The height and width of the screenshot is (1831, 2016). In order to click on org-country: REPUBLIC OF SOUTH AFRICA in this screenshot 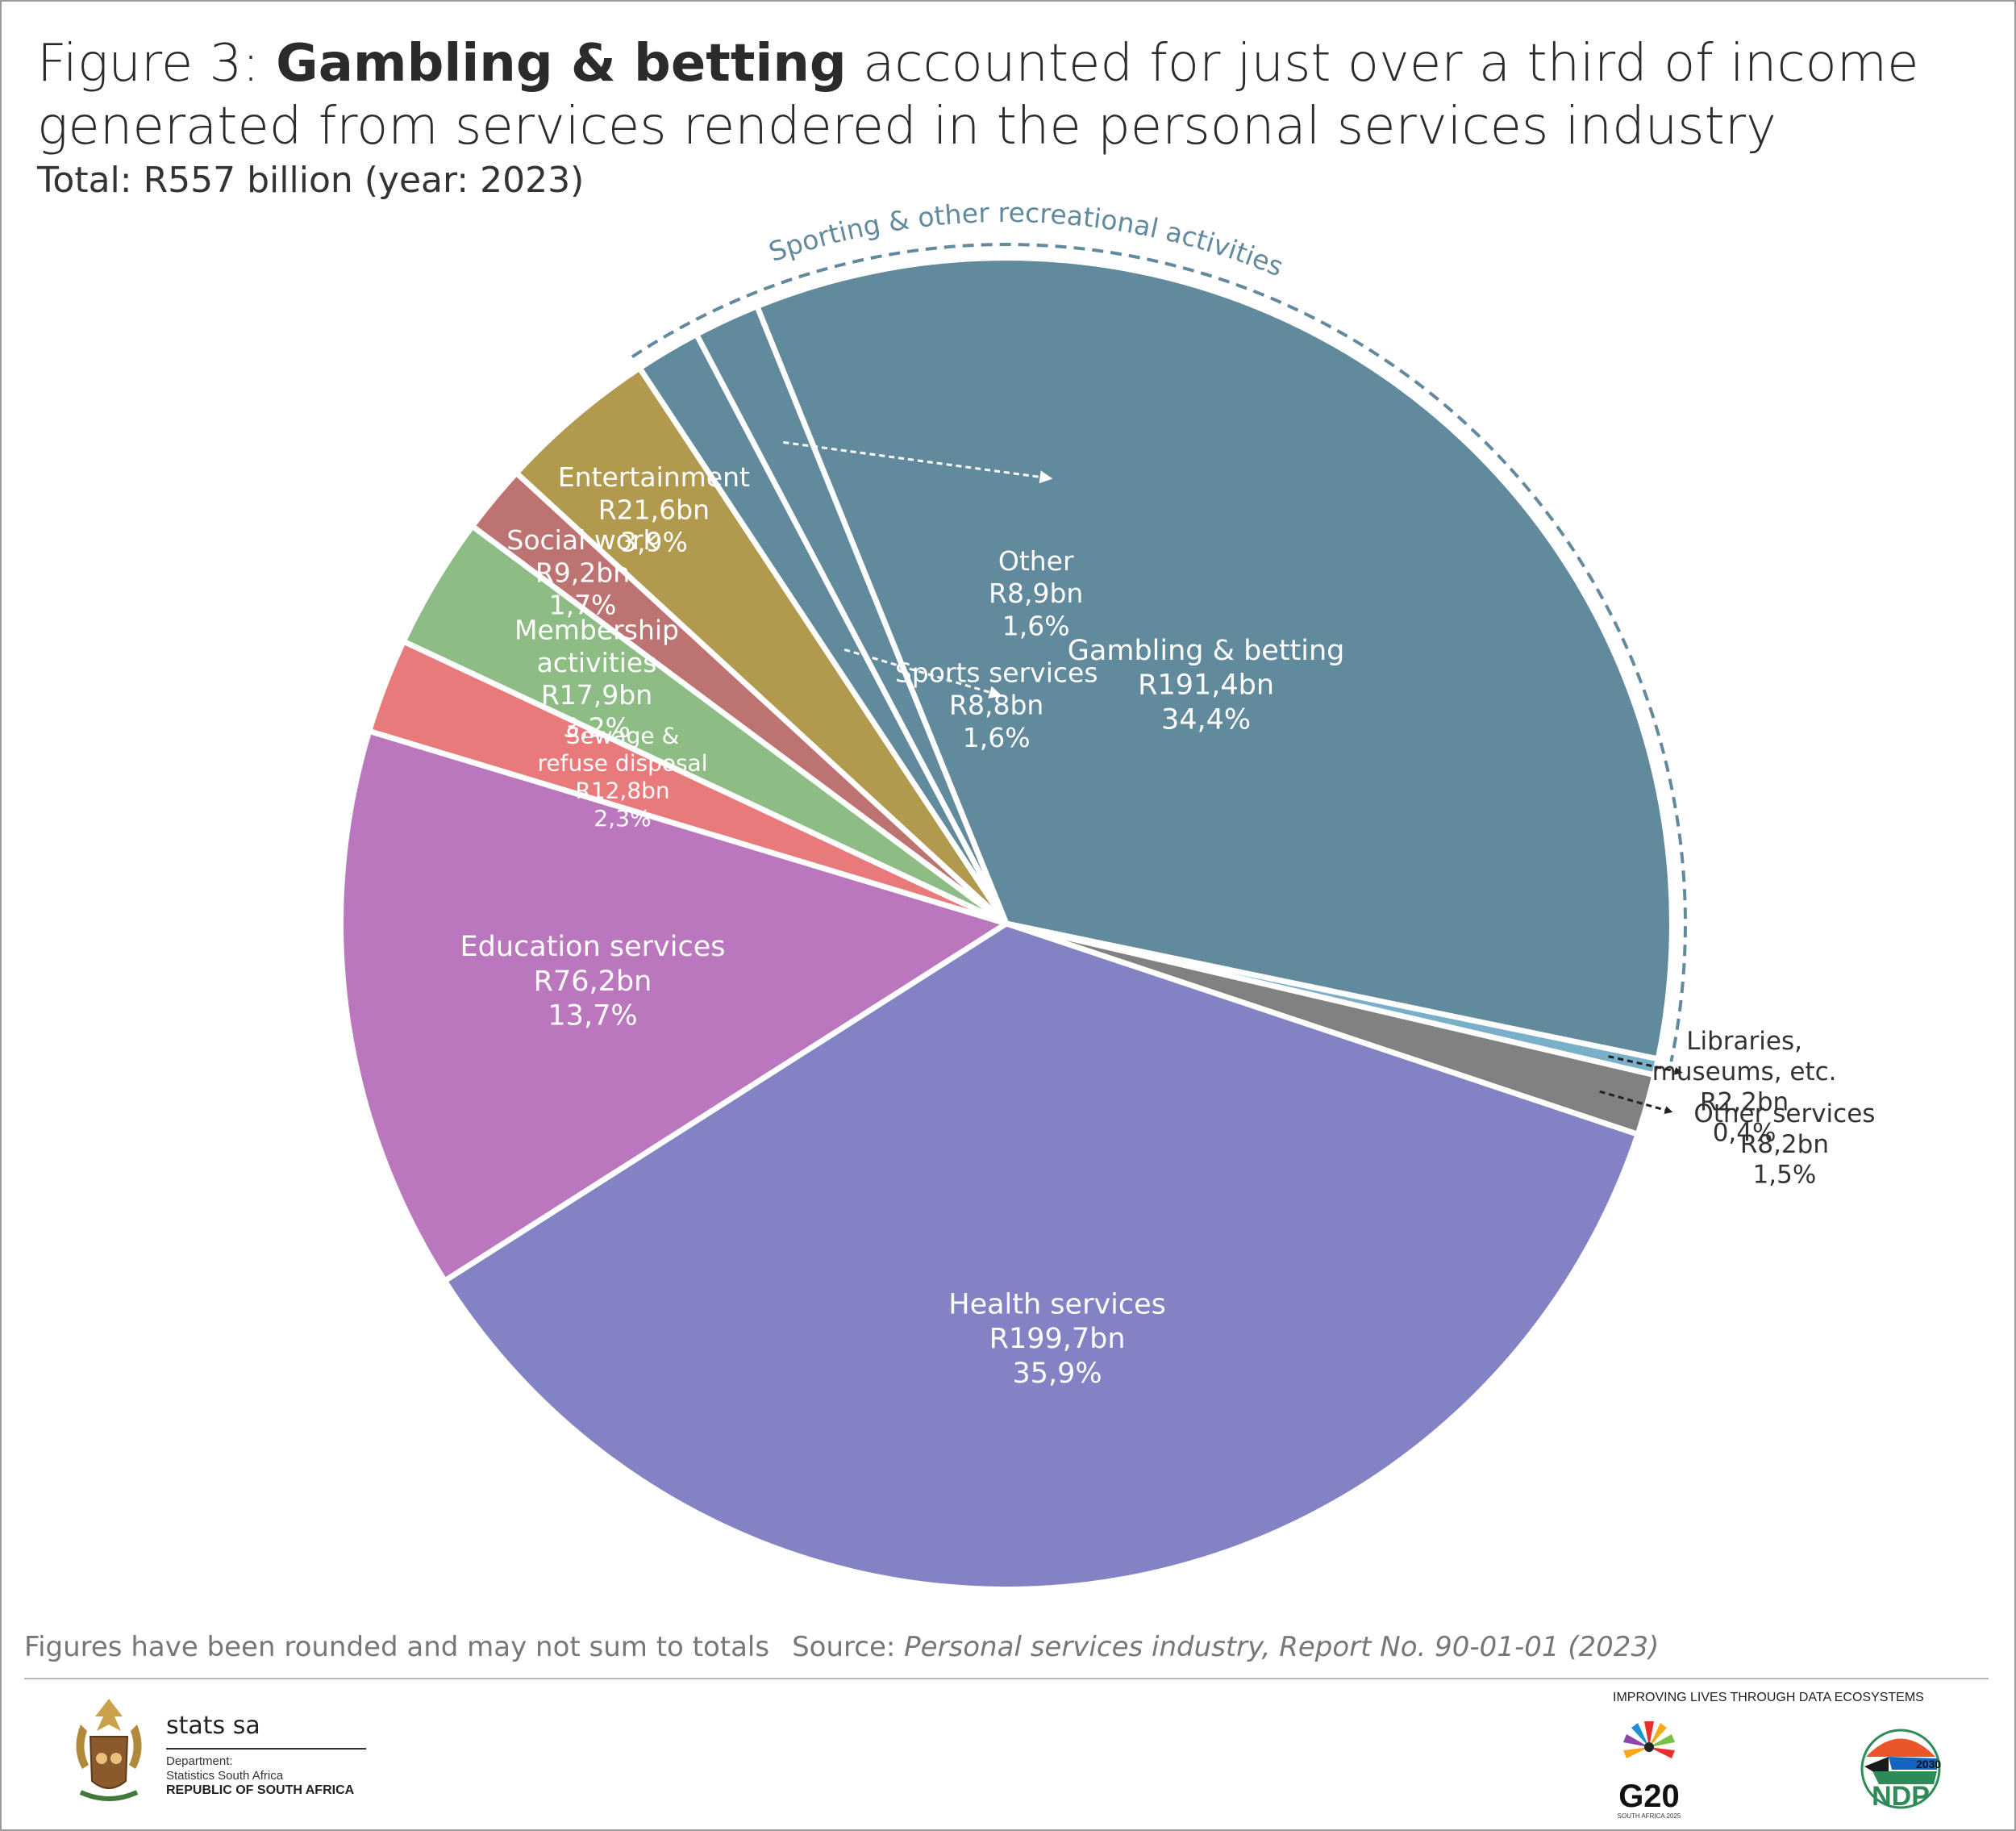, I will do `click(261, 1790)`.